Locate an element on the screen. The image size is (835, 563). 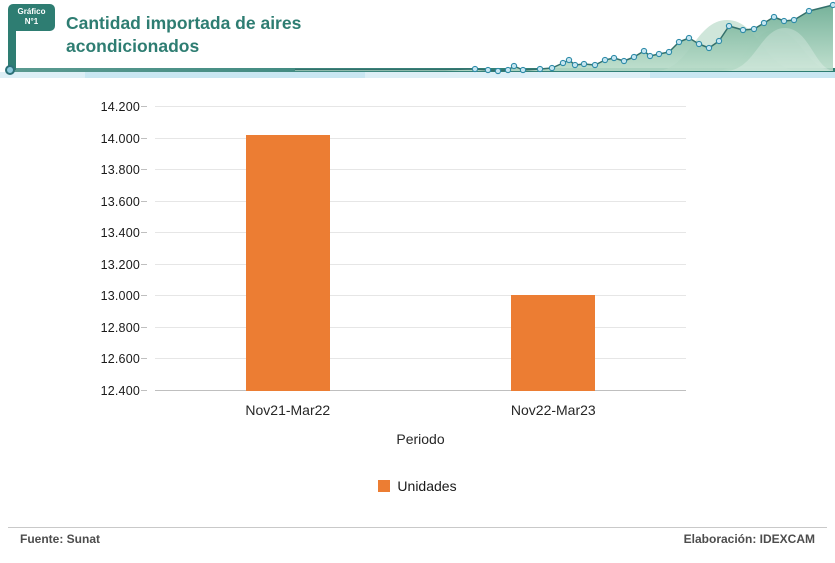
y-tick-label: 13.600 is located at coordinates (120, 201).